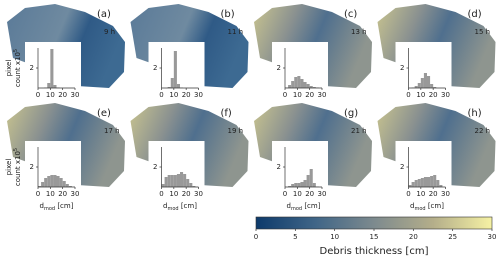 The height and width of the screenshot is (263, 500). What do you see at coordinates (189, 53) in the screenshot?
I see `panel: (b) 11 h 0 10 20 30 2` at bounding box center [189, 53].